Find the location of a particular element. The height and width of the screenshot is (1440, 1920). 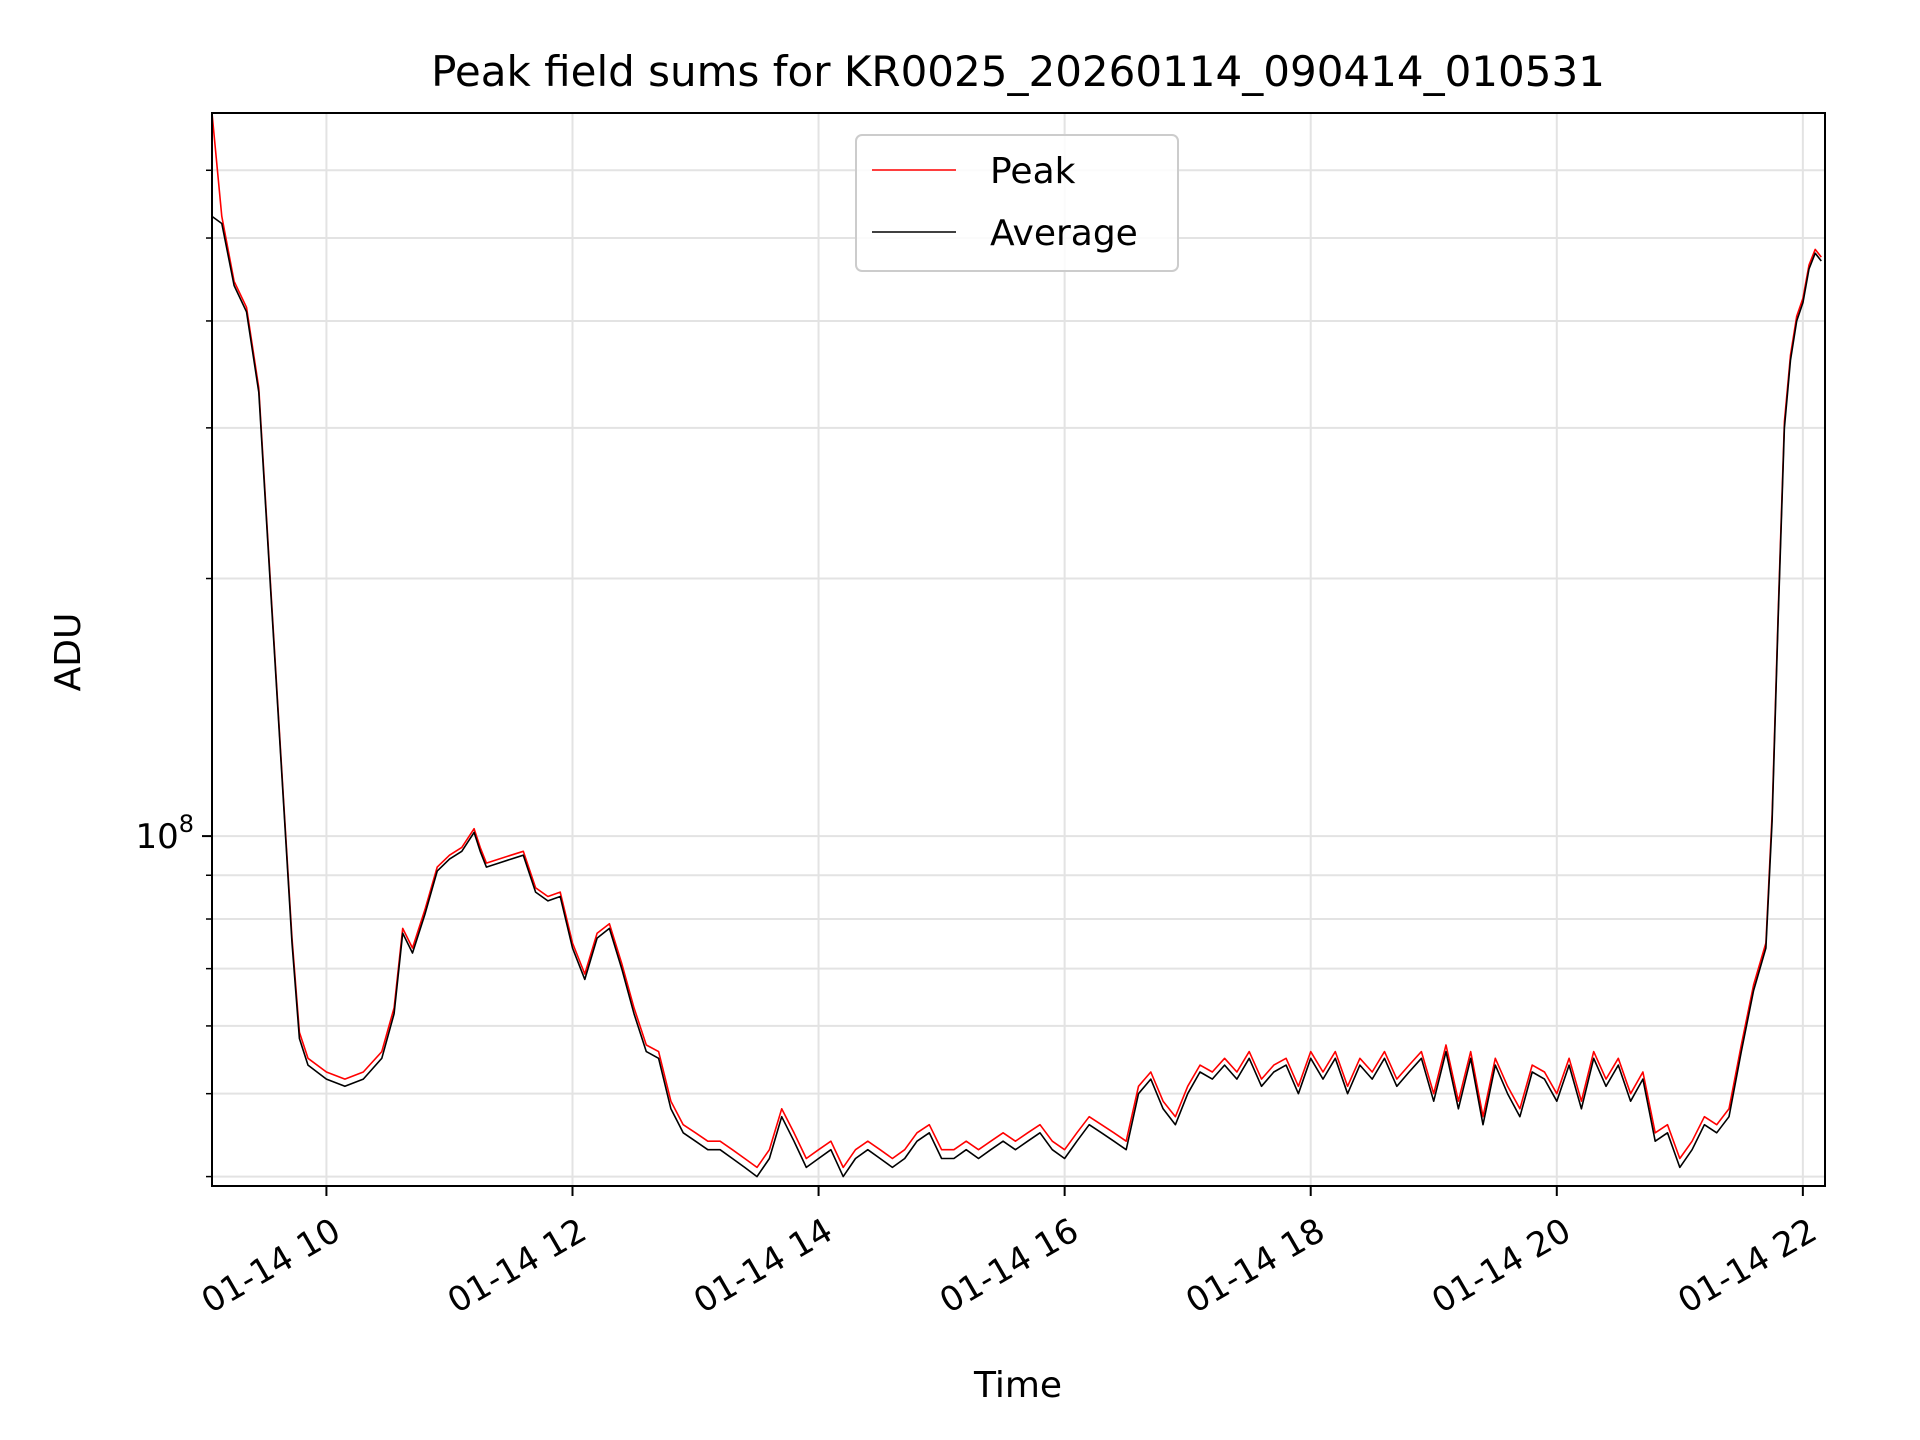

x-axis-label: Time is located at coordinates (1017, 1385).